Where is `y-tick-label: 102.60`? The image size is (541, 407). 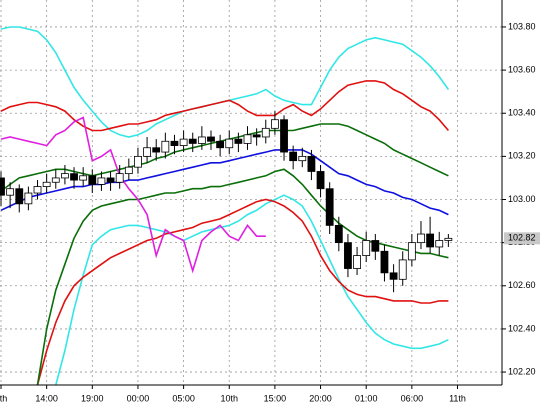 y-tick-label: 102.60 is located at coordinates (522, 285).